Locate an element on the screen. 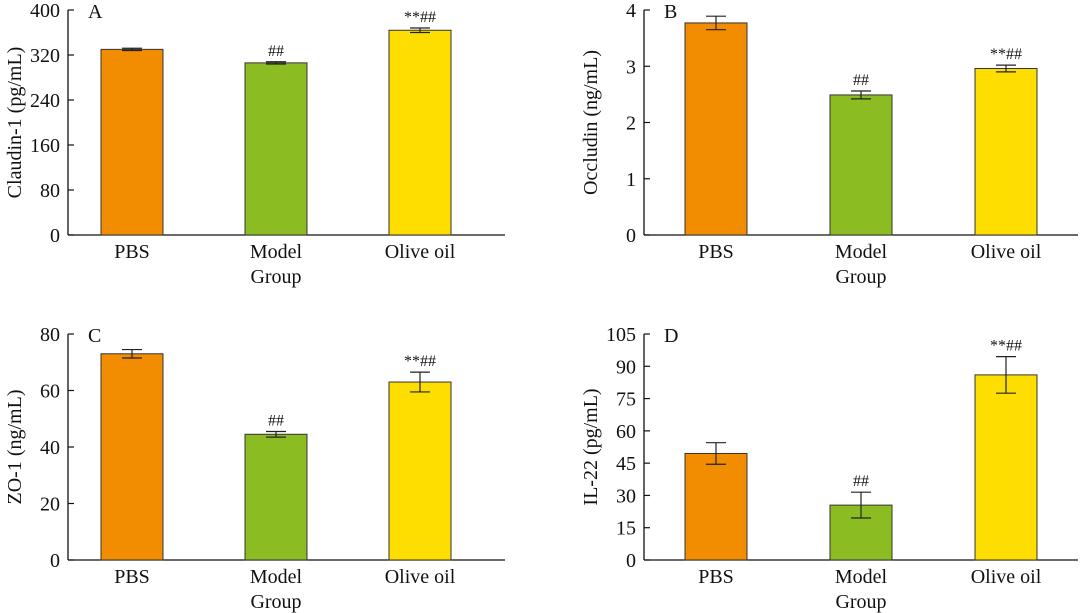  y-tick-label: 40 is located at coordinates (50, 448).